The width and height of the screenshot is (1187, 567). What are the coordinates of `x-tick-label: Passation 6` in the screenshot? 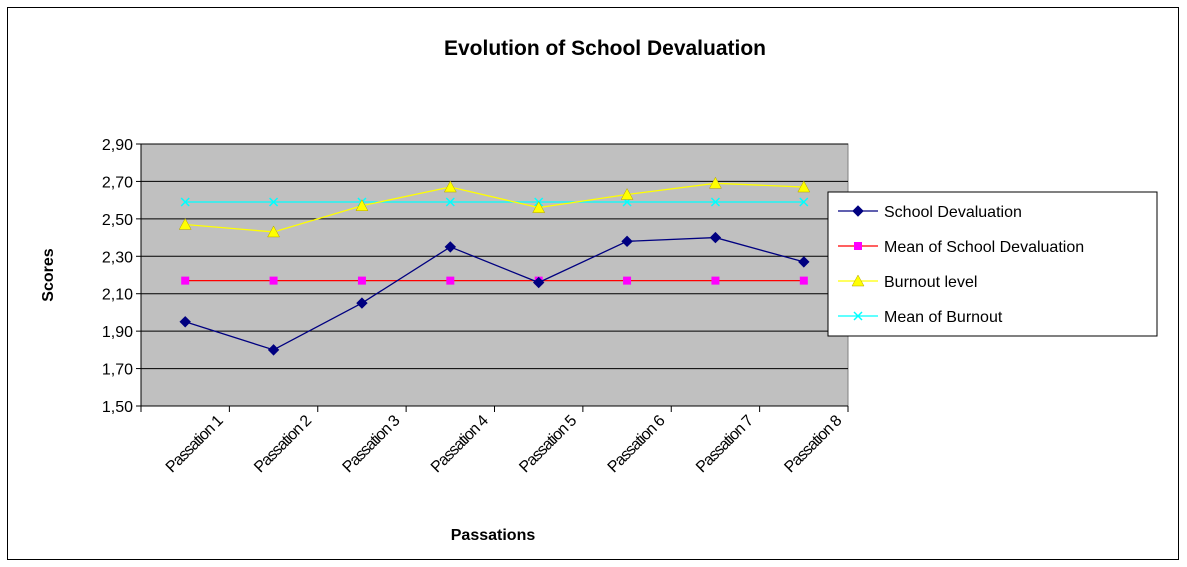 It's located at (637, 444).